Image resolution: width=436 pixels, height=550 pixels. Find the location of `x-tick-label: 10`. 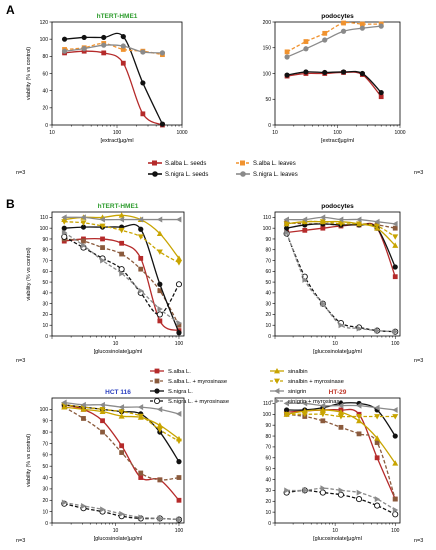

x-tick-label: 10 is located at coordinates (335, 344).